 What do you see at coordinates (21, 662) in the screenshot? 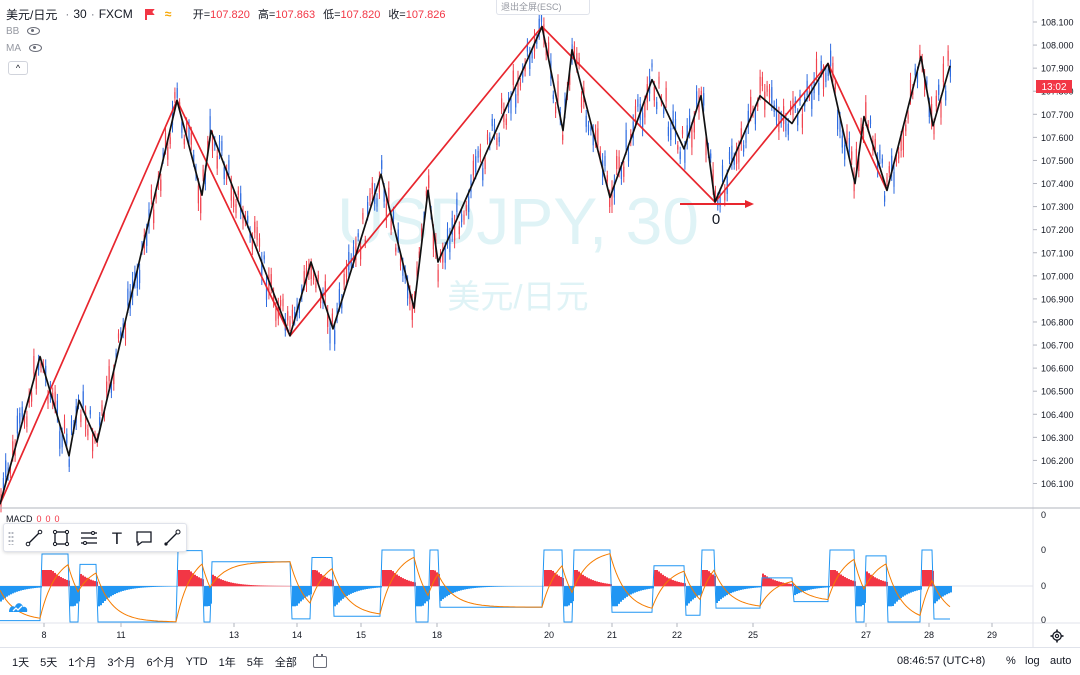
I see `range-1d: 1天` at bounding box center [21, 662].